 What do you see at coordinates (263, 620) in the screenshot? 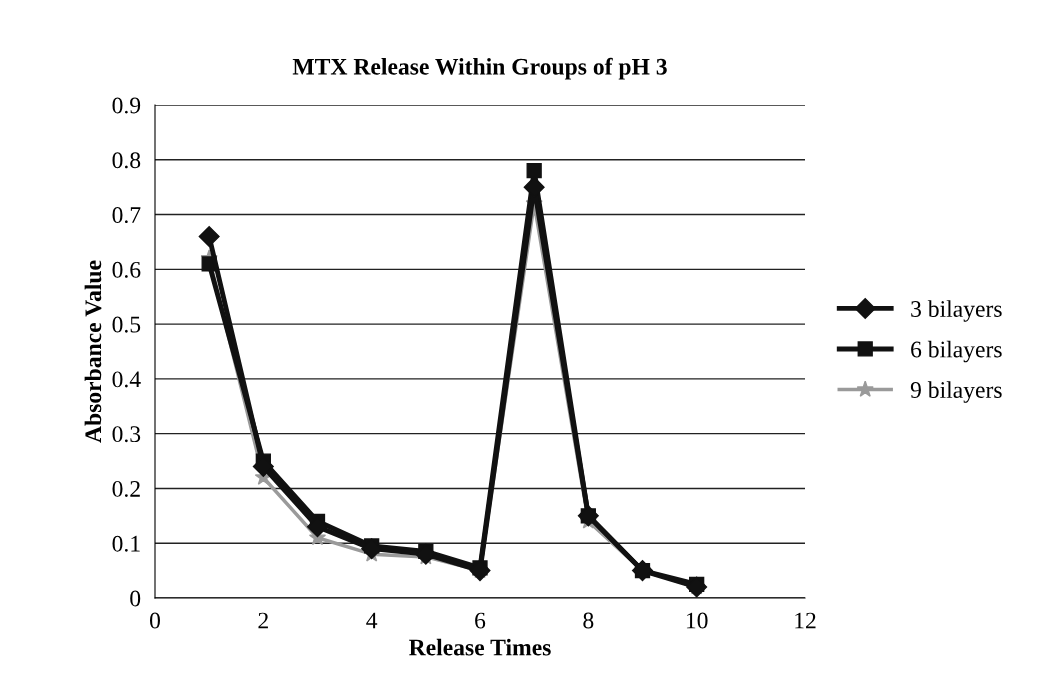
I see `x-tick-label: 2` at bounding box center [263, 620].